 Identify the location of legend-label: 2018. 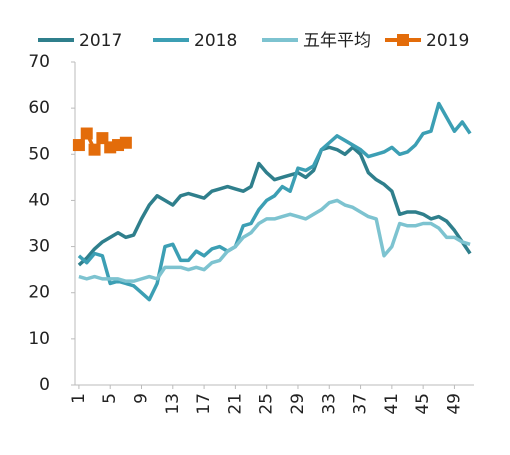
(215, 41).